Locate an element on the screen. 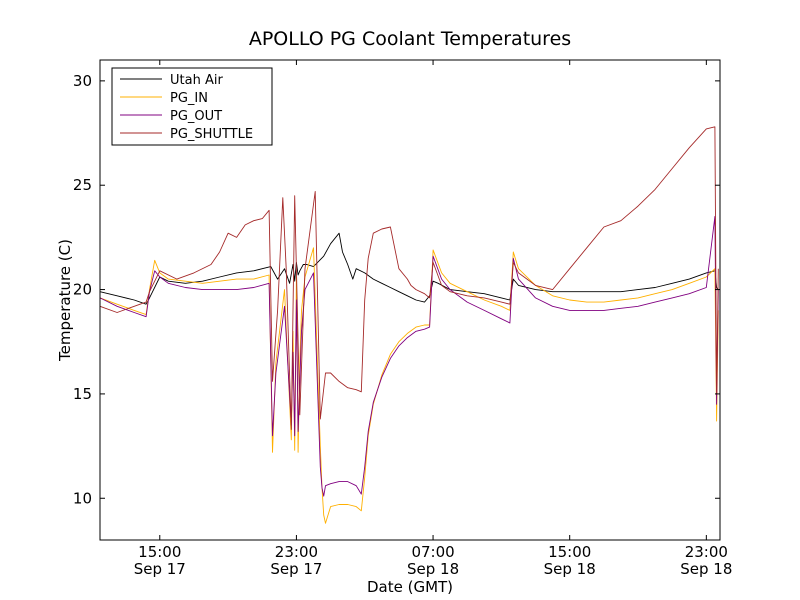 The width and height of the screenshot is (800, 600). y-tick-label: 10 is located at coordinates (82, 498).